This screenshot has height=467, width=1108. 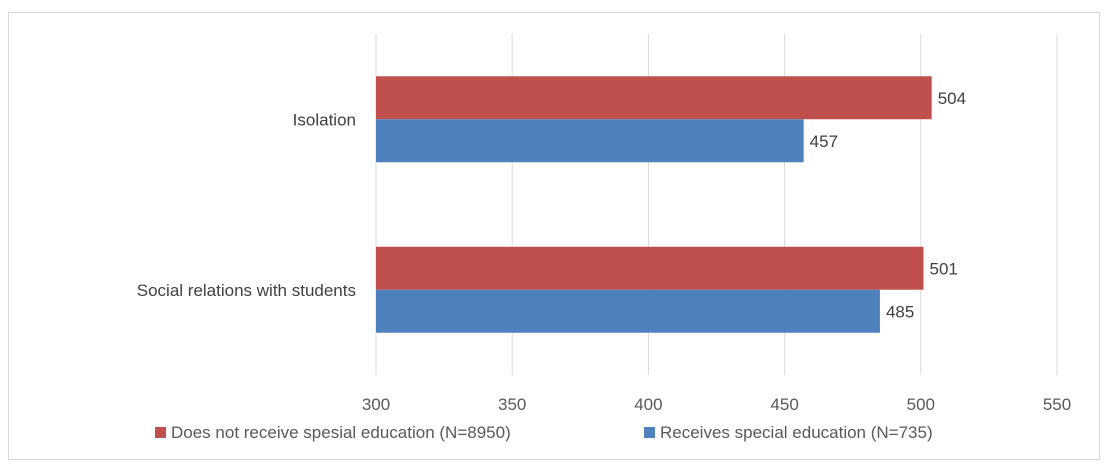 I want to click on category-labels: Isolation Social relations with students, so click(x=246, y=205).